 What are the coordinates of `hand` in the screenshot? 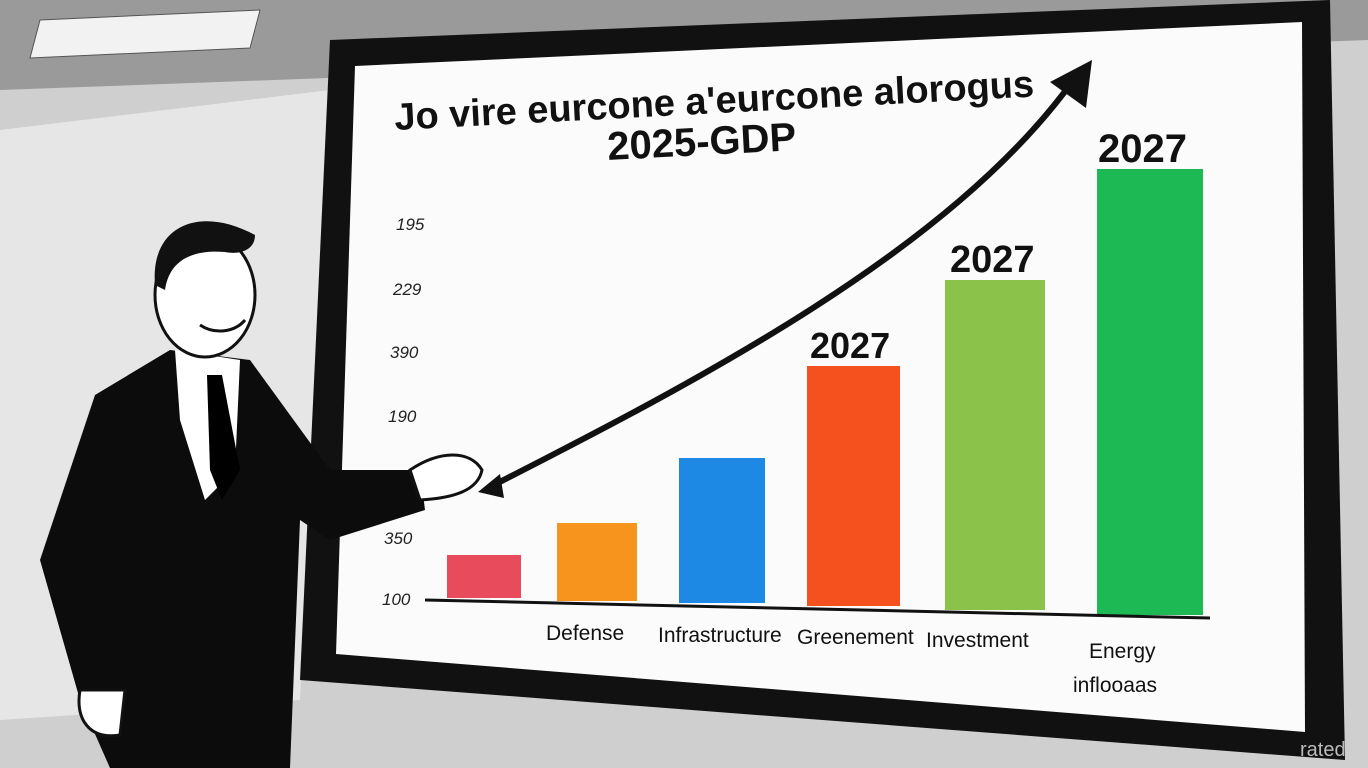 It's located at (446, 477).